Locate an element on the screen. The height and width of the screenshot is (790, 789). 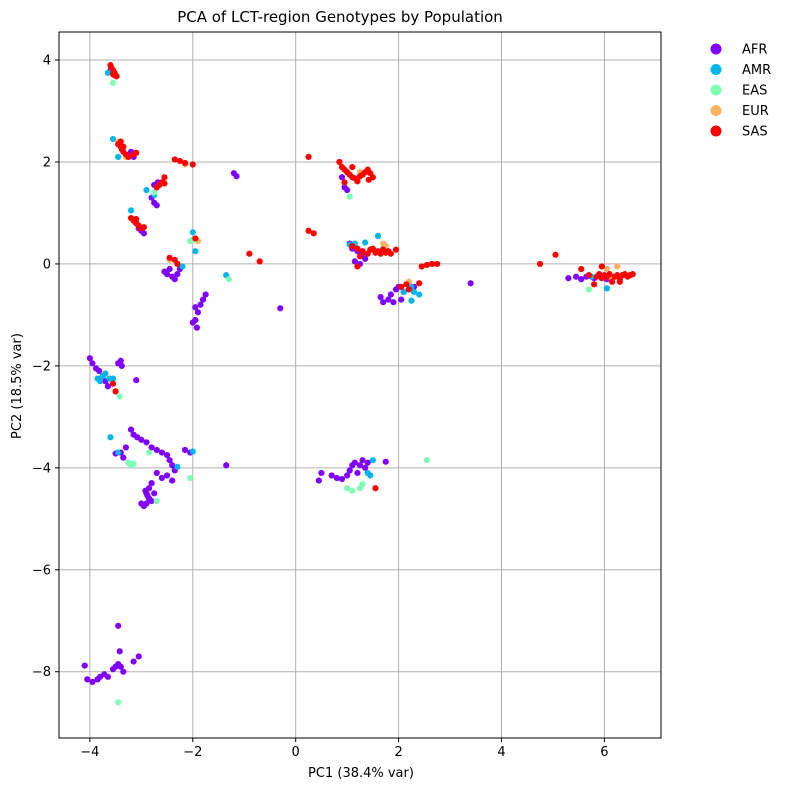
legend-marker-eur is located at coordinates (716, 110).